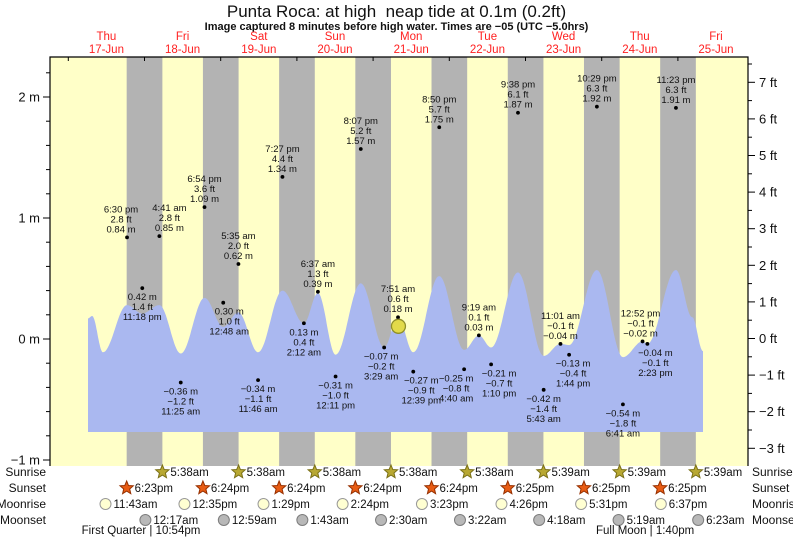 This screenshot has height=539, width=793. What do you see at coordinates (408, 521) in the screenshot?
I see `moonset-time: 2:30am` at bounding box center [408, 521].